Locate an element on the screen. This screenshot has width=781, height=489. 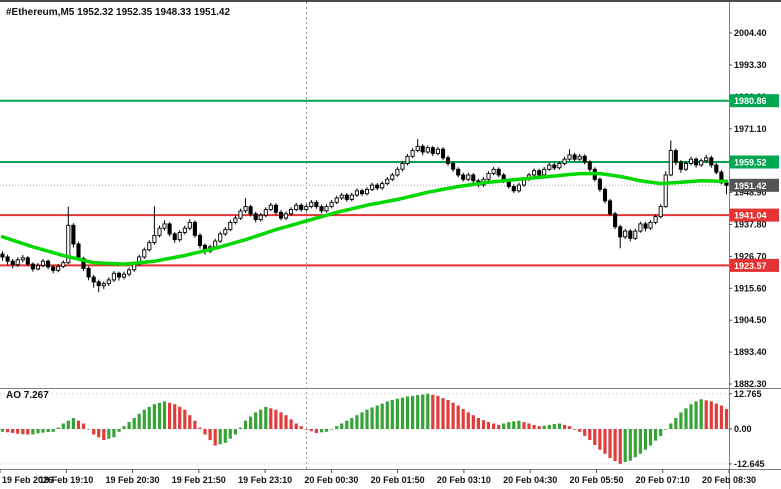
time-axis-label: 20 Feb 05:50 is located at coordinates (596, 480).